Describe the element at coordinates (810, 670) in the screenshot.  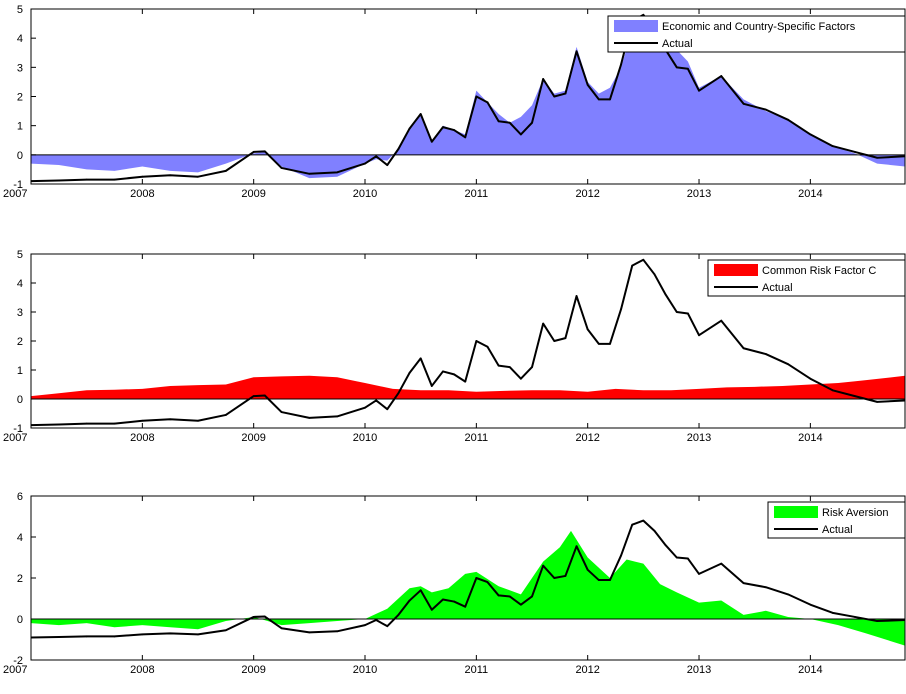
I see `x-tick-label: 2014` at that location.